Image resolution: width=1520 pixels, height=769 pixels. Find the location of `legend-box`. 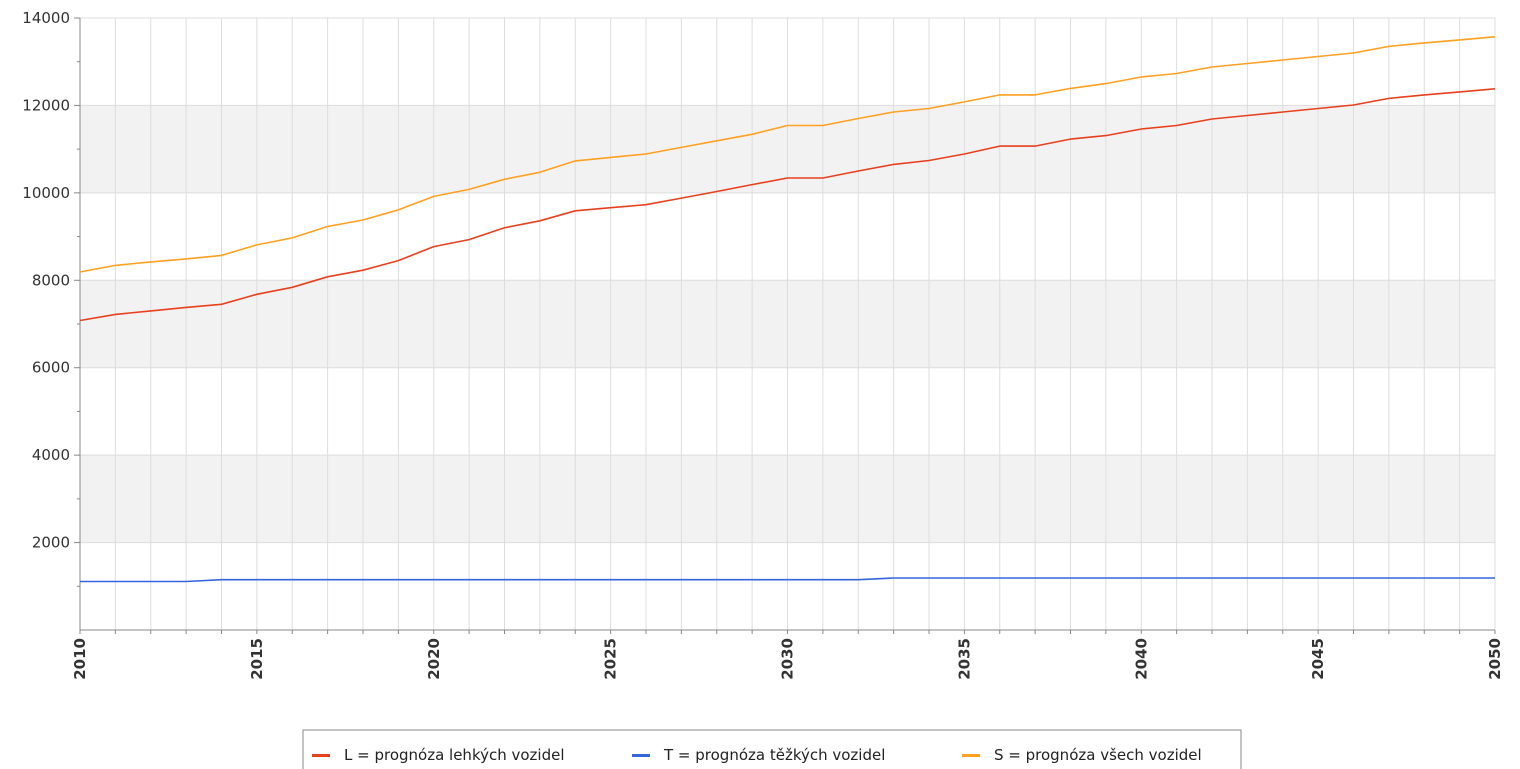

legend-box is located at coordinates (772, 749).